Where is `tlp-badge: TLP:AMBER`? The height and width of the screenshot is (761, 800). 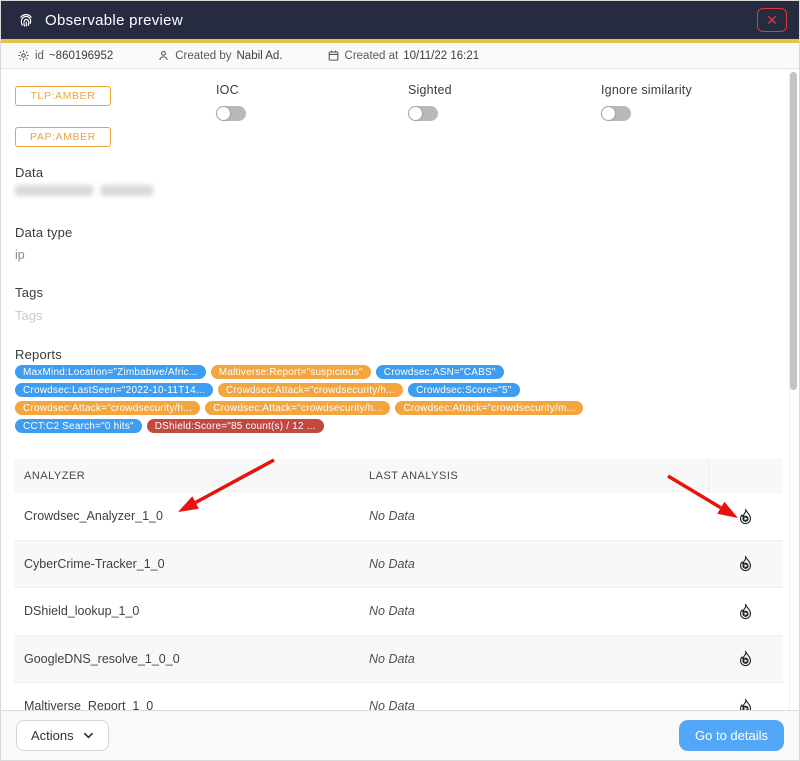 tlp-badge: TLP:AMBER is located at coordinates (63, 96).